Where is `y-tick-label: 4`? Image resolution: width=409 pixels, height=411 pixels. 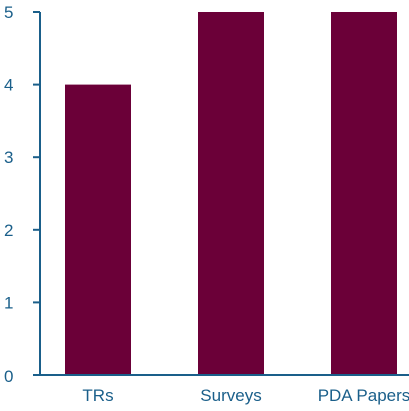
y-tick-label: 4 is located at coordinates (8, 85).